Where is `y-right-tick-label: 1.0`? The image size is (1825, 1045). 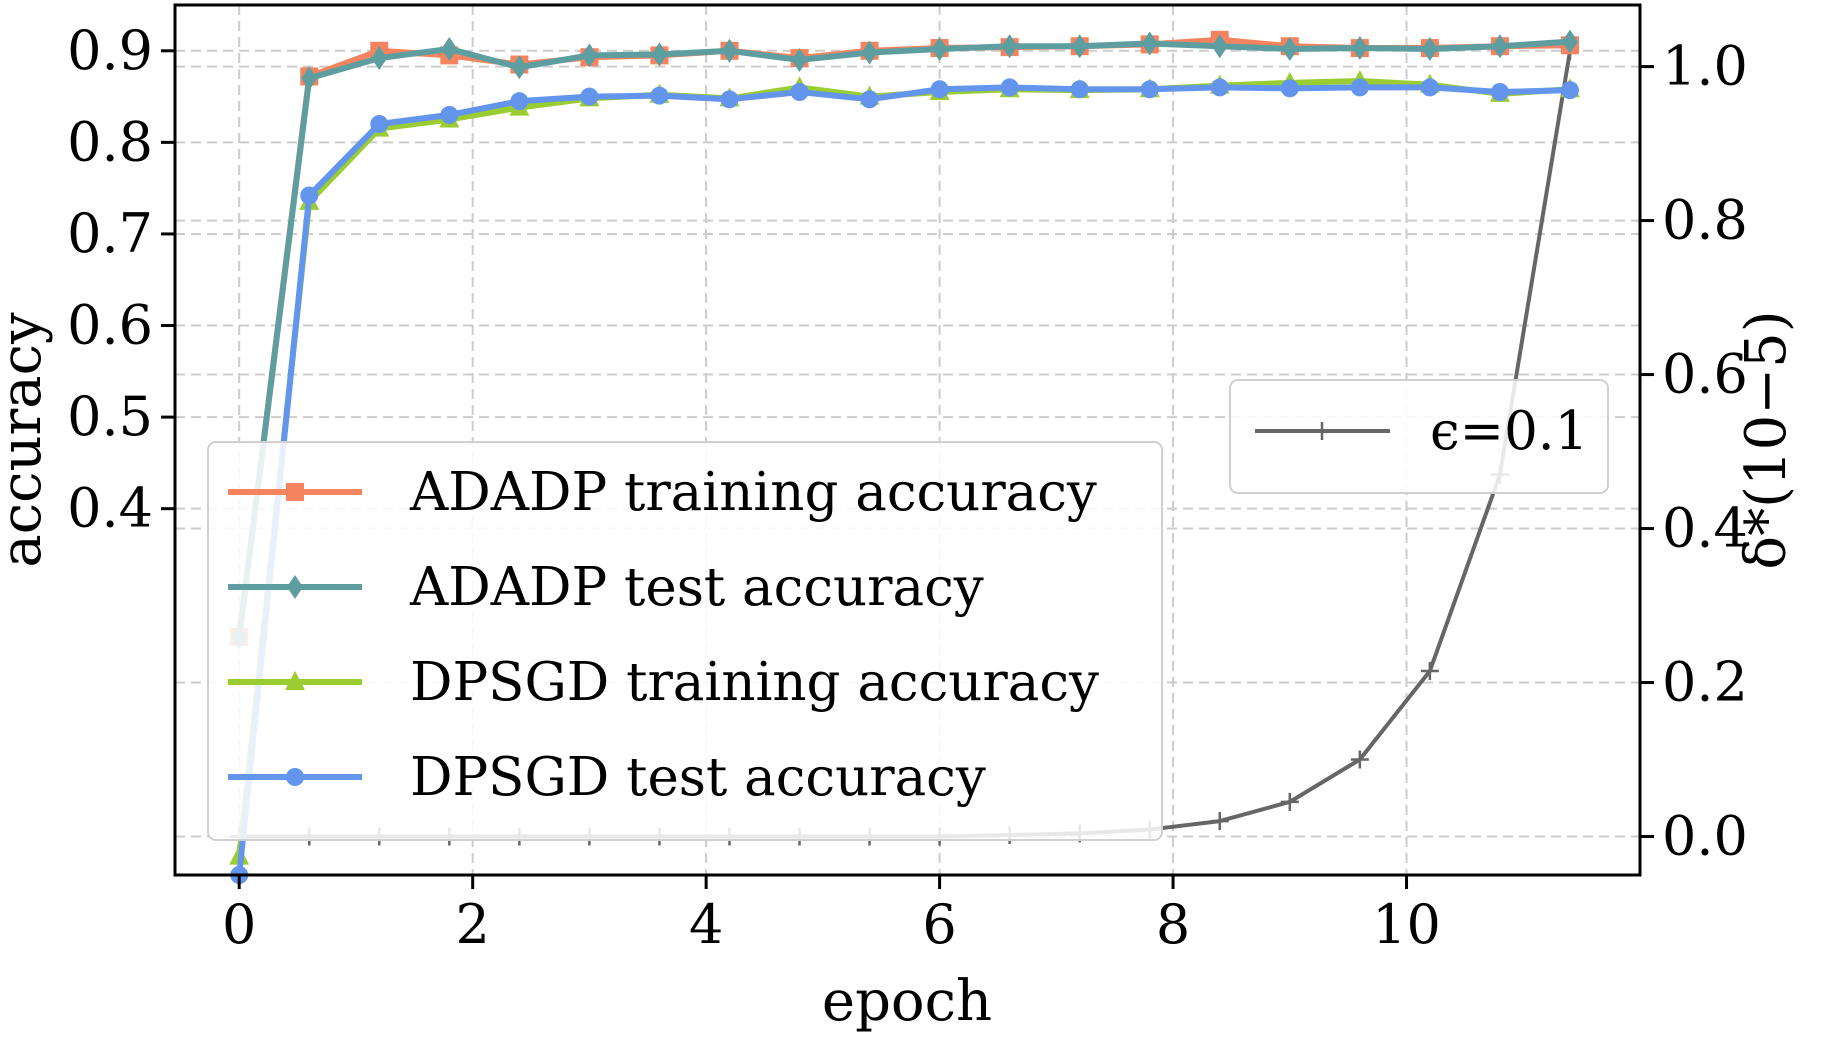 y-right-tick-label: 1.0 is located at coordinates (1705, 66).